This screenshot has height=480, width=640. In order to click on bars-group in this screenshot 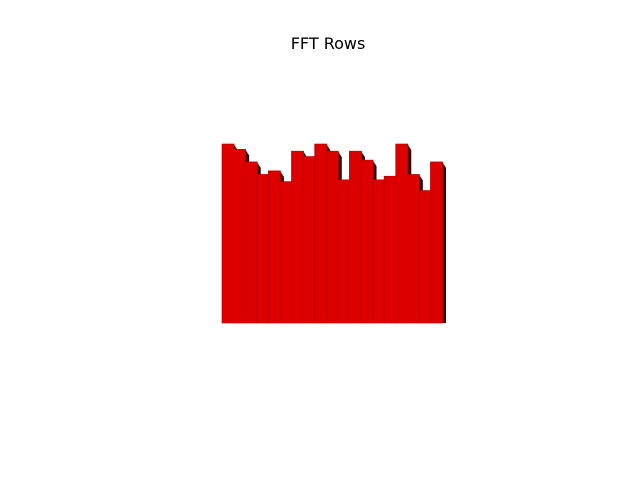, I will do `click(333, 233)`.